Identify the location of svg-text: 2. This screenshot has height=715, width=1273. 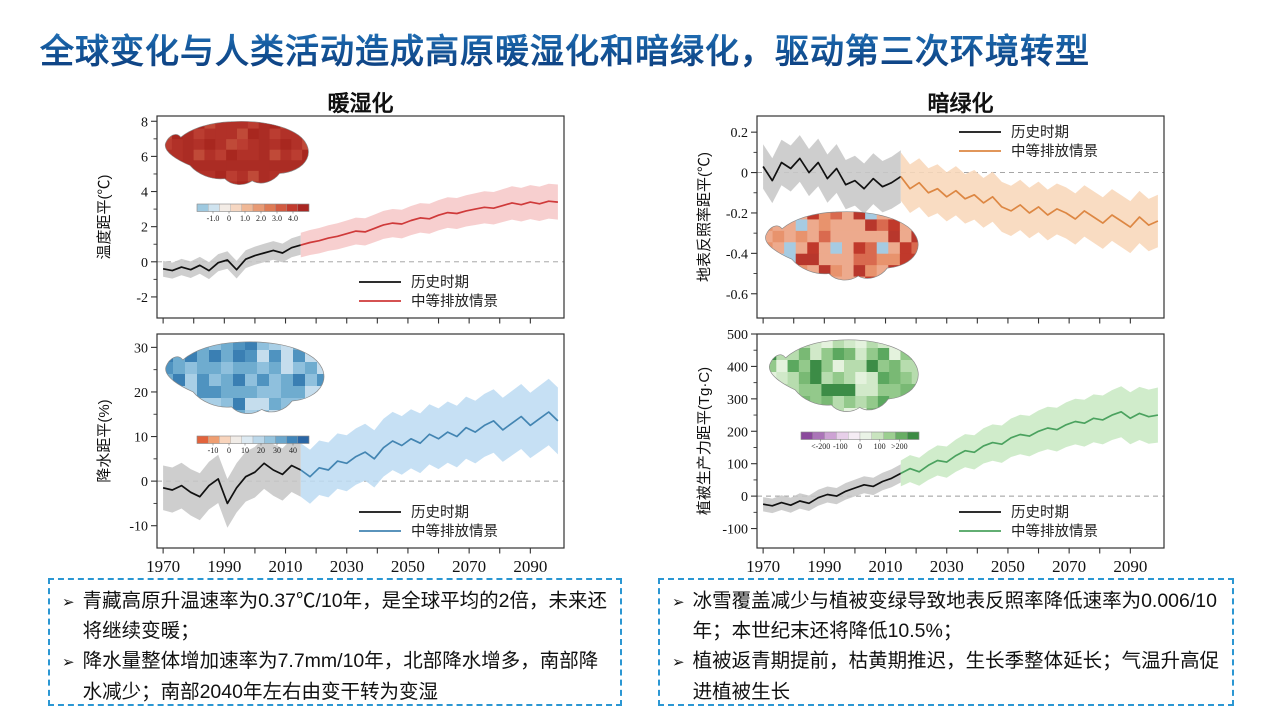
(144, 228).